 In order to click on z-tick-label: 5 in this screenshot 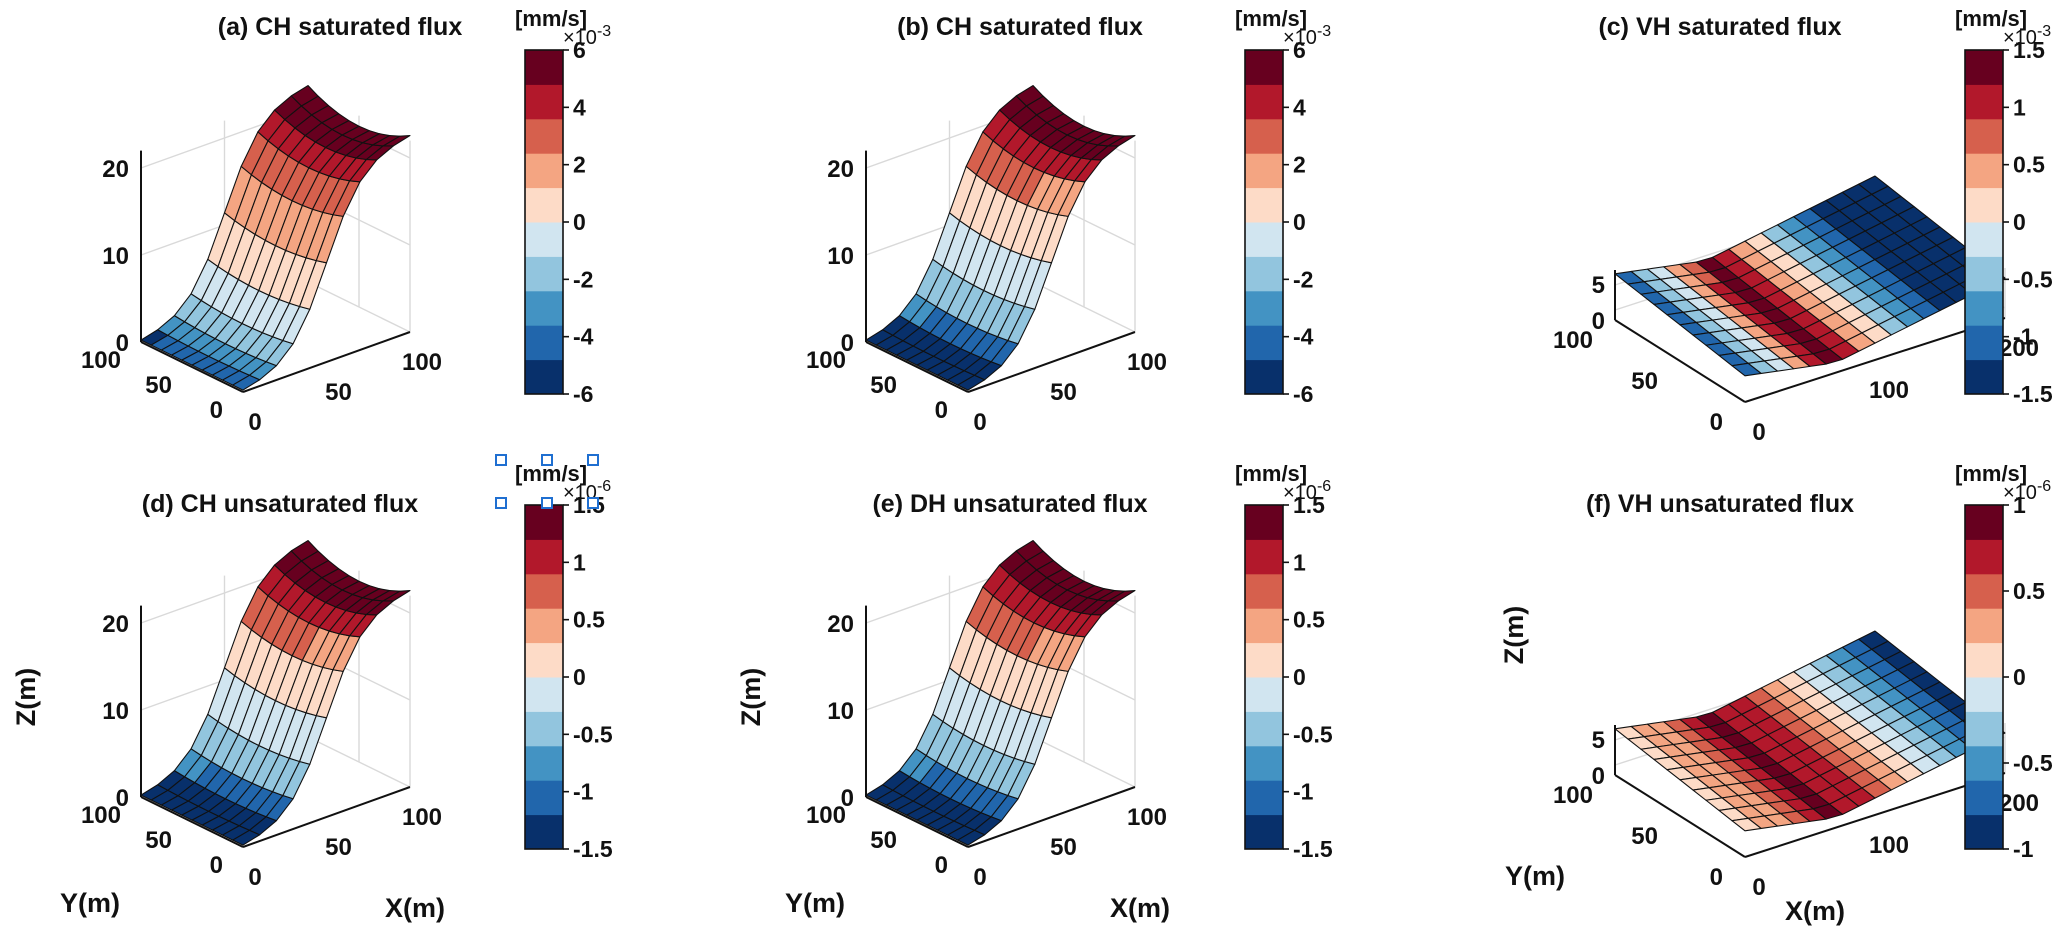, I will do `click(1598, 285)`.